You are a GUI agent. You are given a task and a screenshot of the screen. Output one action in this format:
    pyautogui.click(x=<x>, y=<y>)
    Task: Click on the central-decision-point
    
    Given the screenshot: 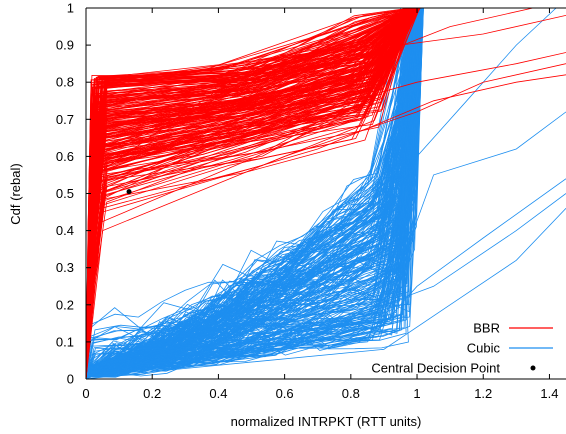 What is the action you would take?
    pyautogui.click(x=129, y=192)
    